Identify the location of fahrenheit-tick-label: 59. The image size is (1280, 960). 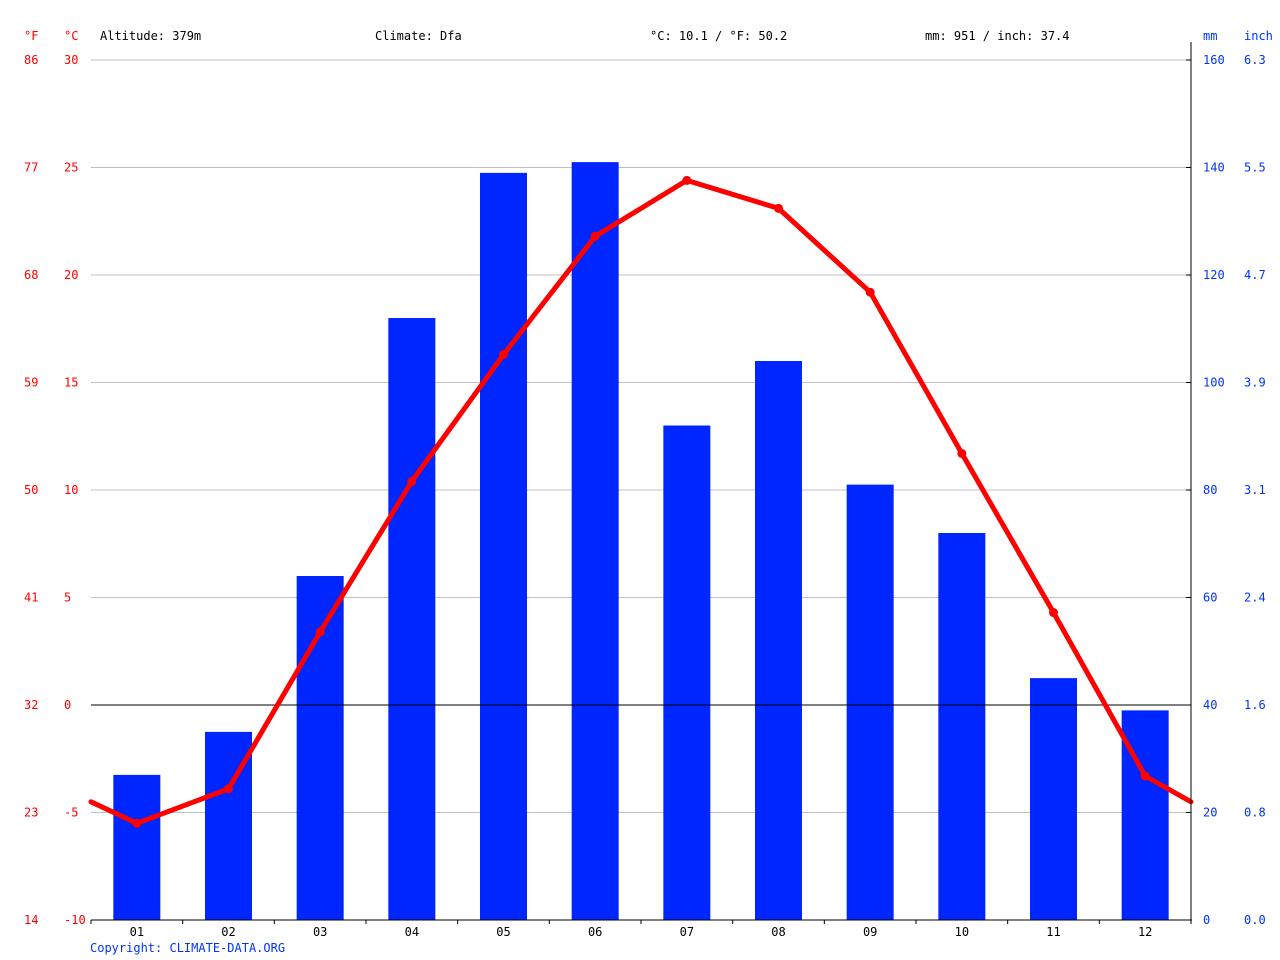
(31, 383).